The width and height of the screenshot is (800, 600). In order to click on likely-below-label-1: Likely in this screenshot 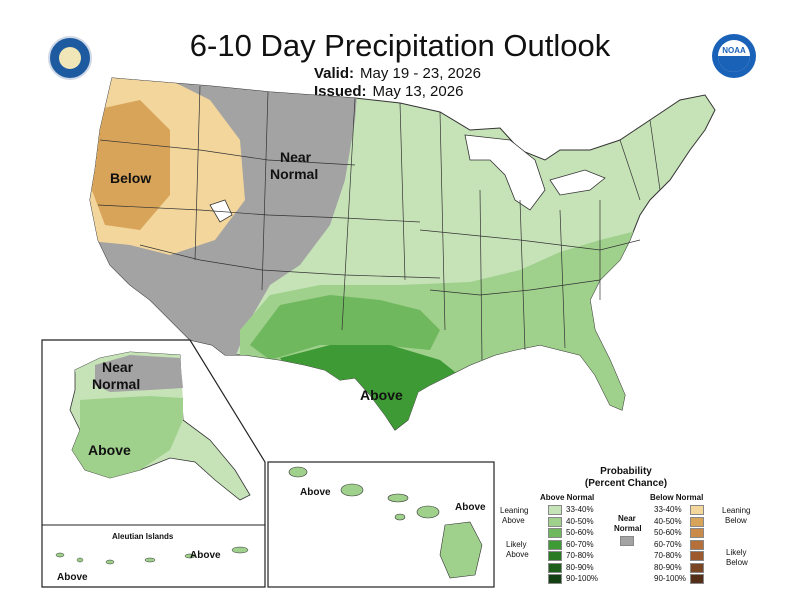, I will do `click(736, 552)`.